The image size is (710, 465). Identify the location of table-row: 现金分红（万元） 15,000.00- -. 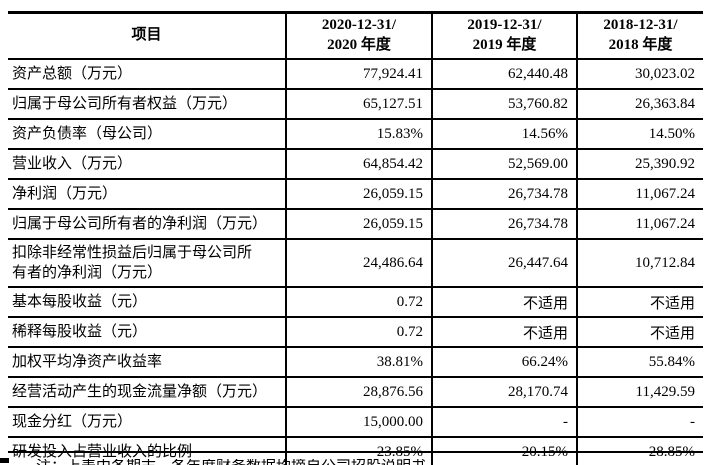
(355, 422).